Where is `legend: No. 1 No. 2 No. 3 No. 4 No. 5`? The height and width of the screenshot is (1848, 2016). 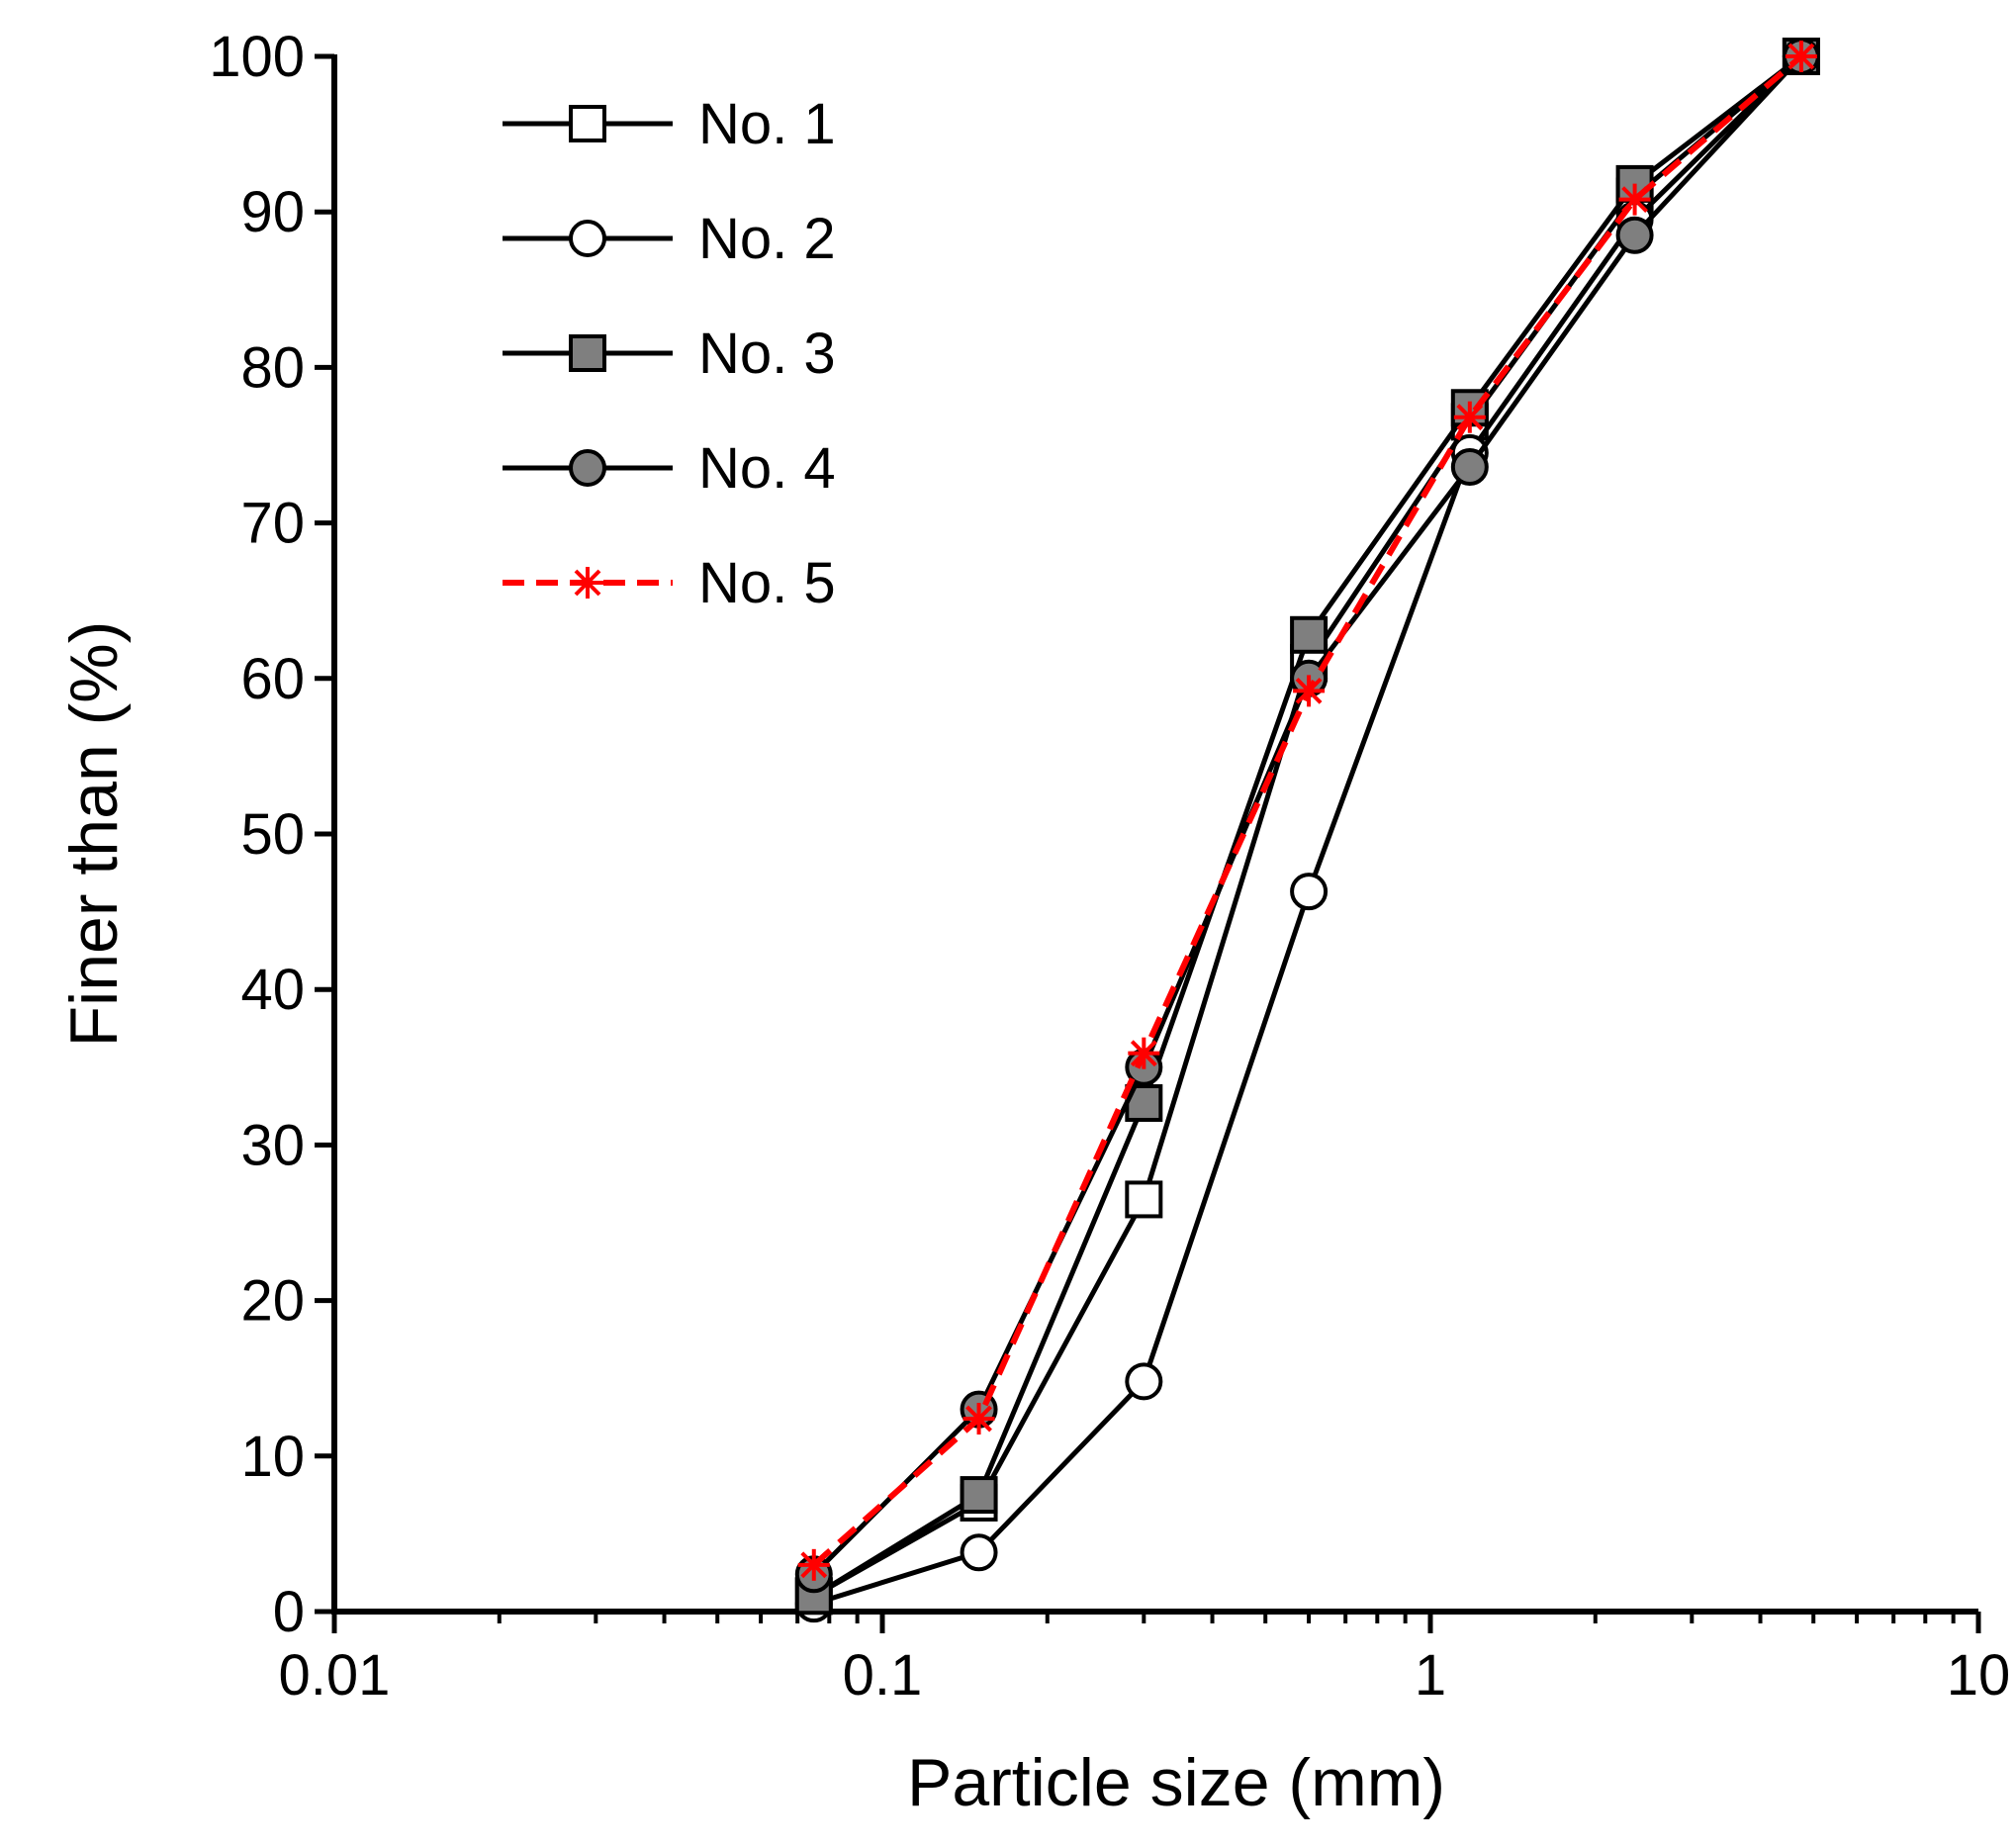
legend: No. 1 No. 2 No. 3 No. 4 No. 5 is located at coordinates (669, 353).